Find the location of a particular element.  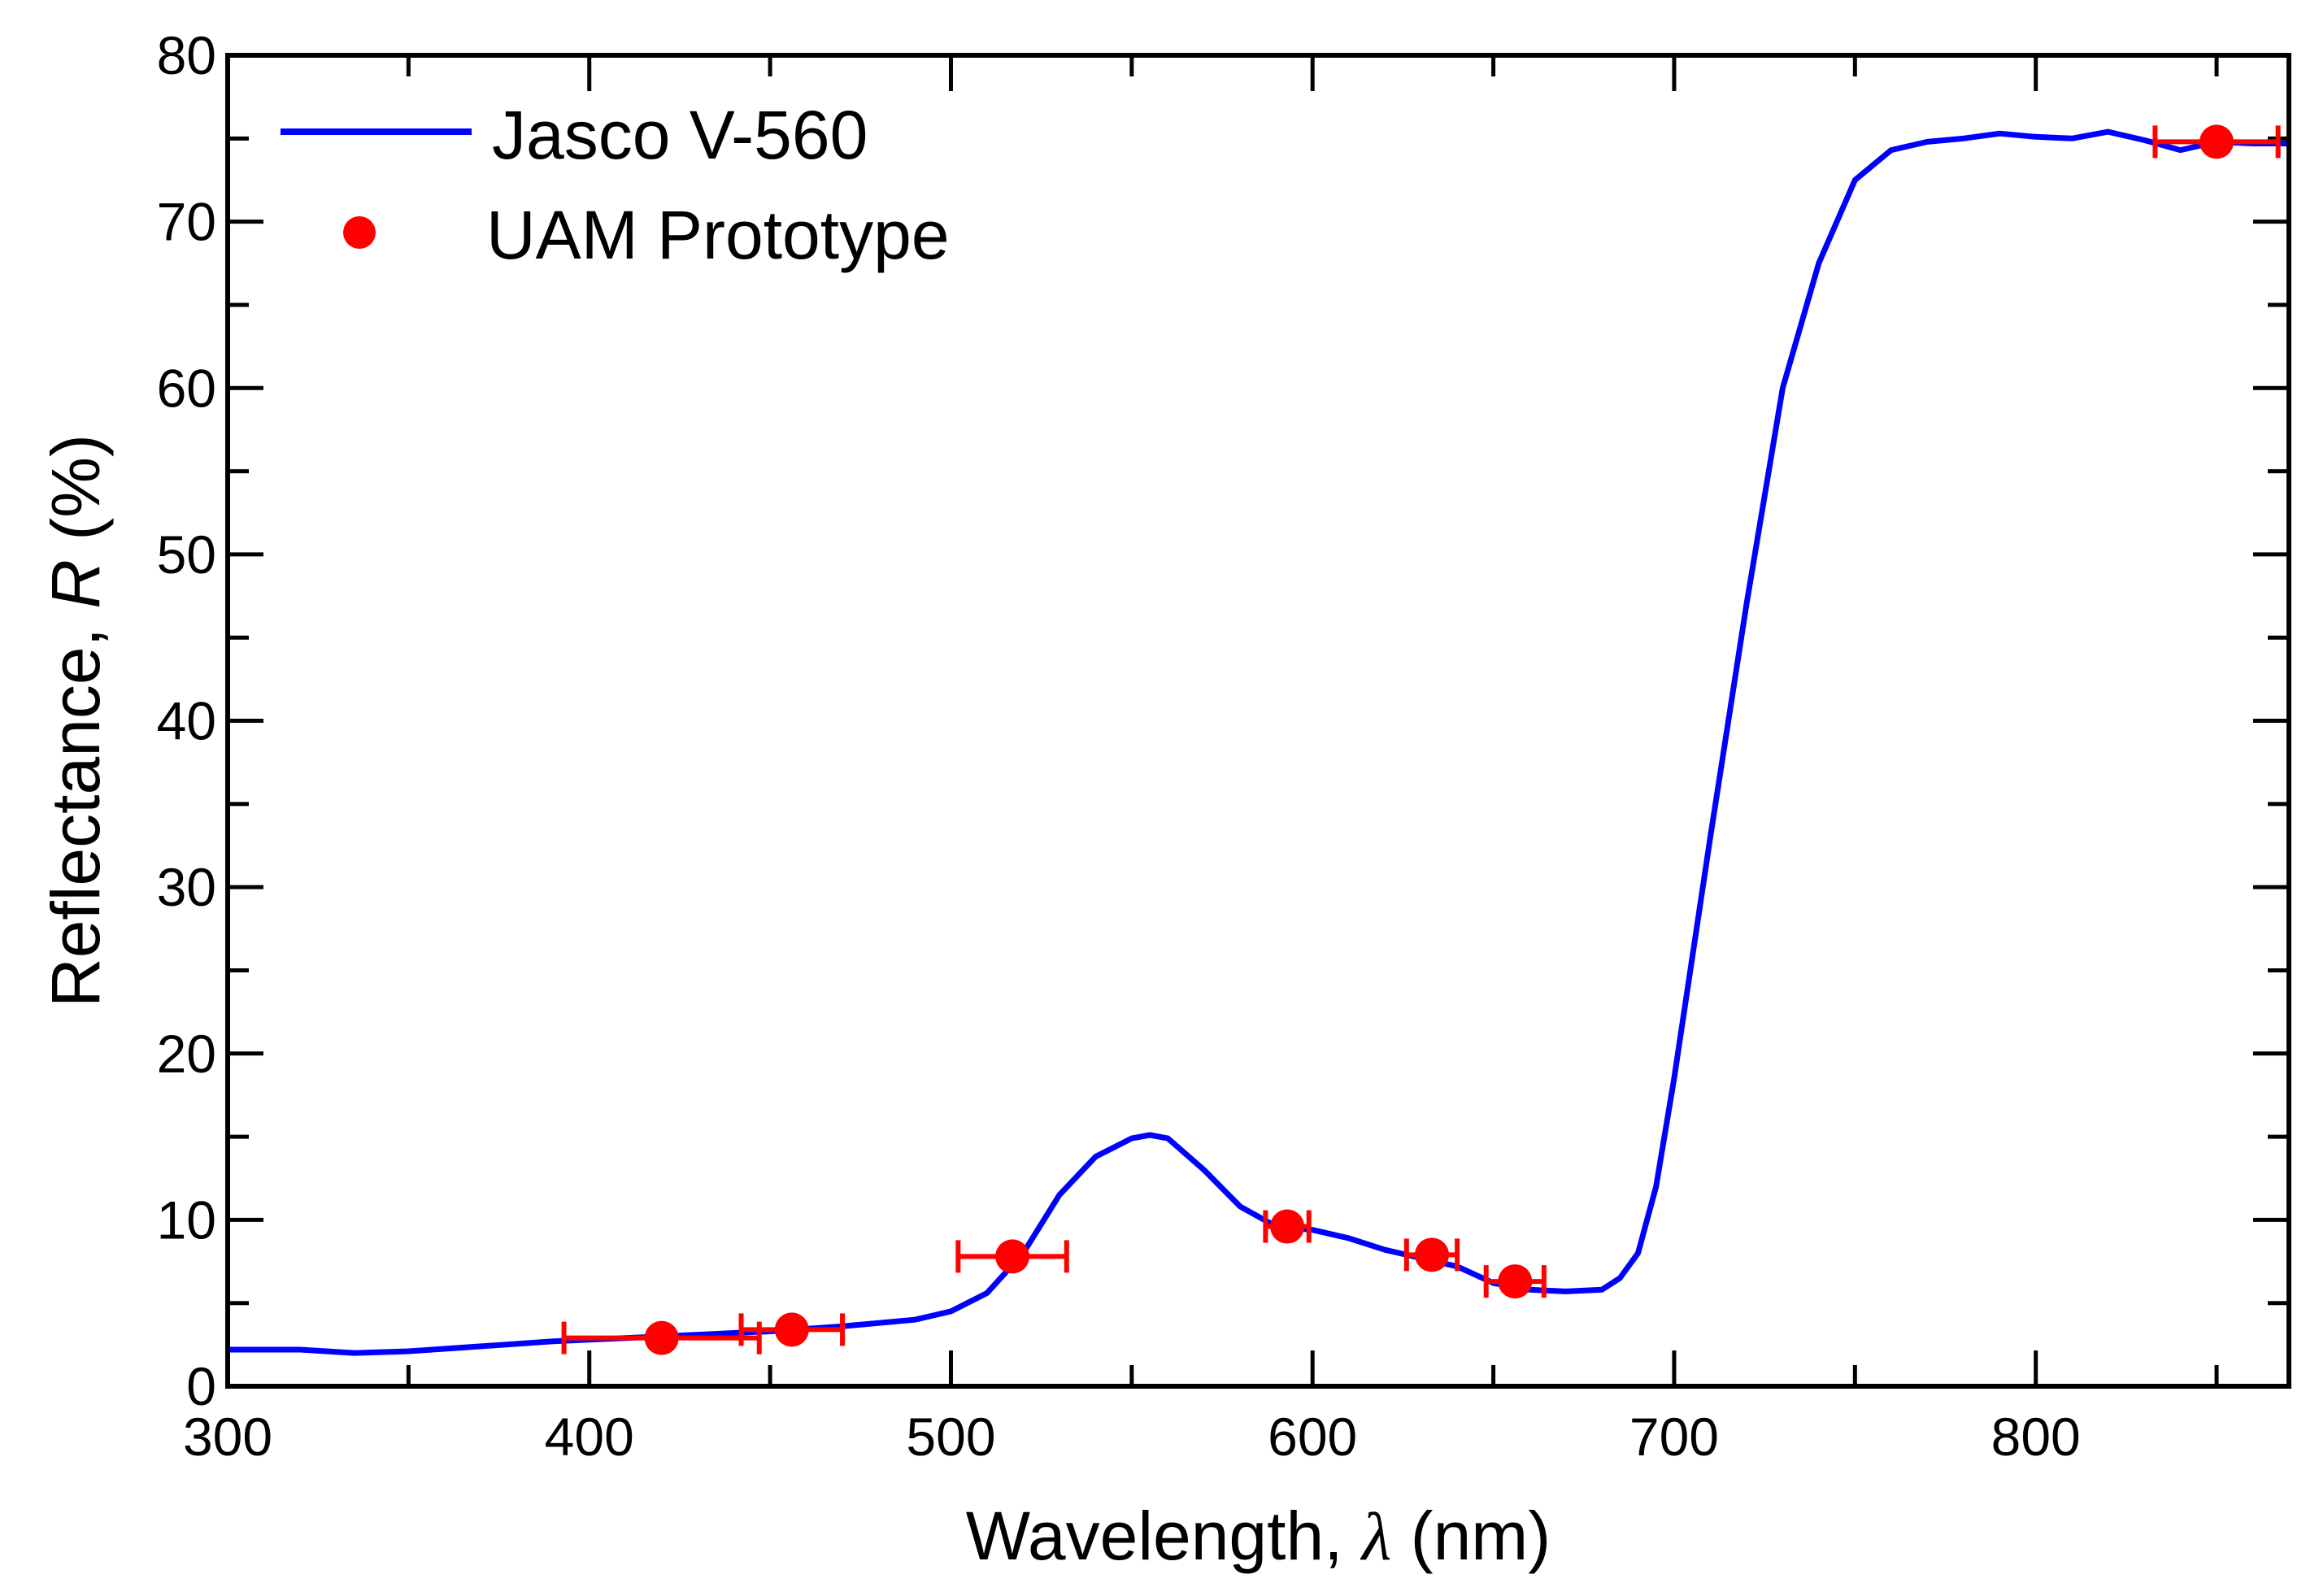

y-axis-title-symbol: R is located at coordinates (76, 584).